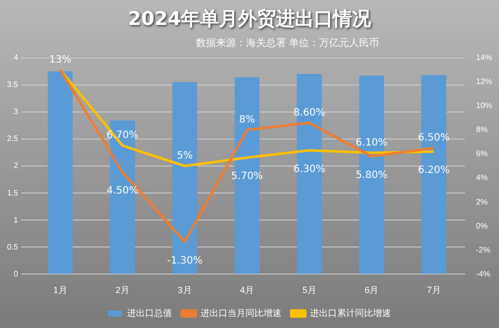 The width and height of the screenshot is (499, 328). Describe the element at coordinates (241, 313) in the screenshot. I see `legend-label: 进出口当月同比增速` at that location.